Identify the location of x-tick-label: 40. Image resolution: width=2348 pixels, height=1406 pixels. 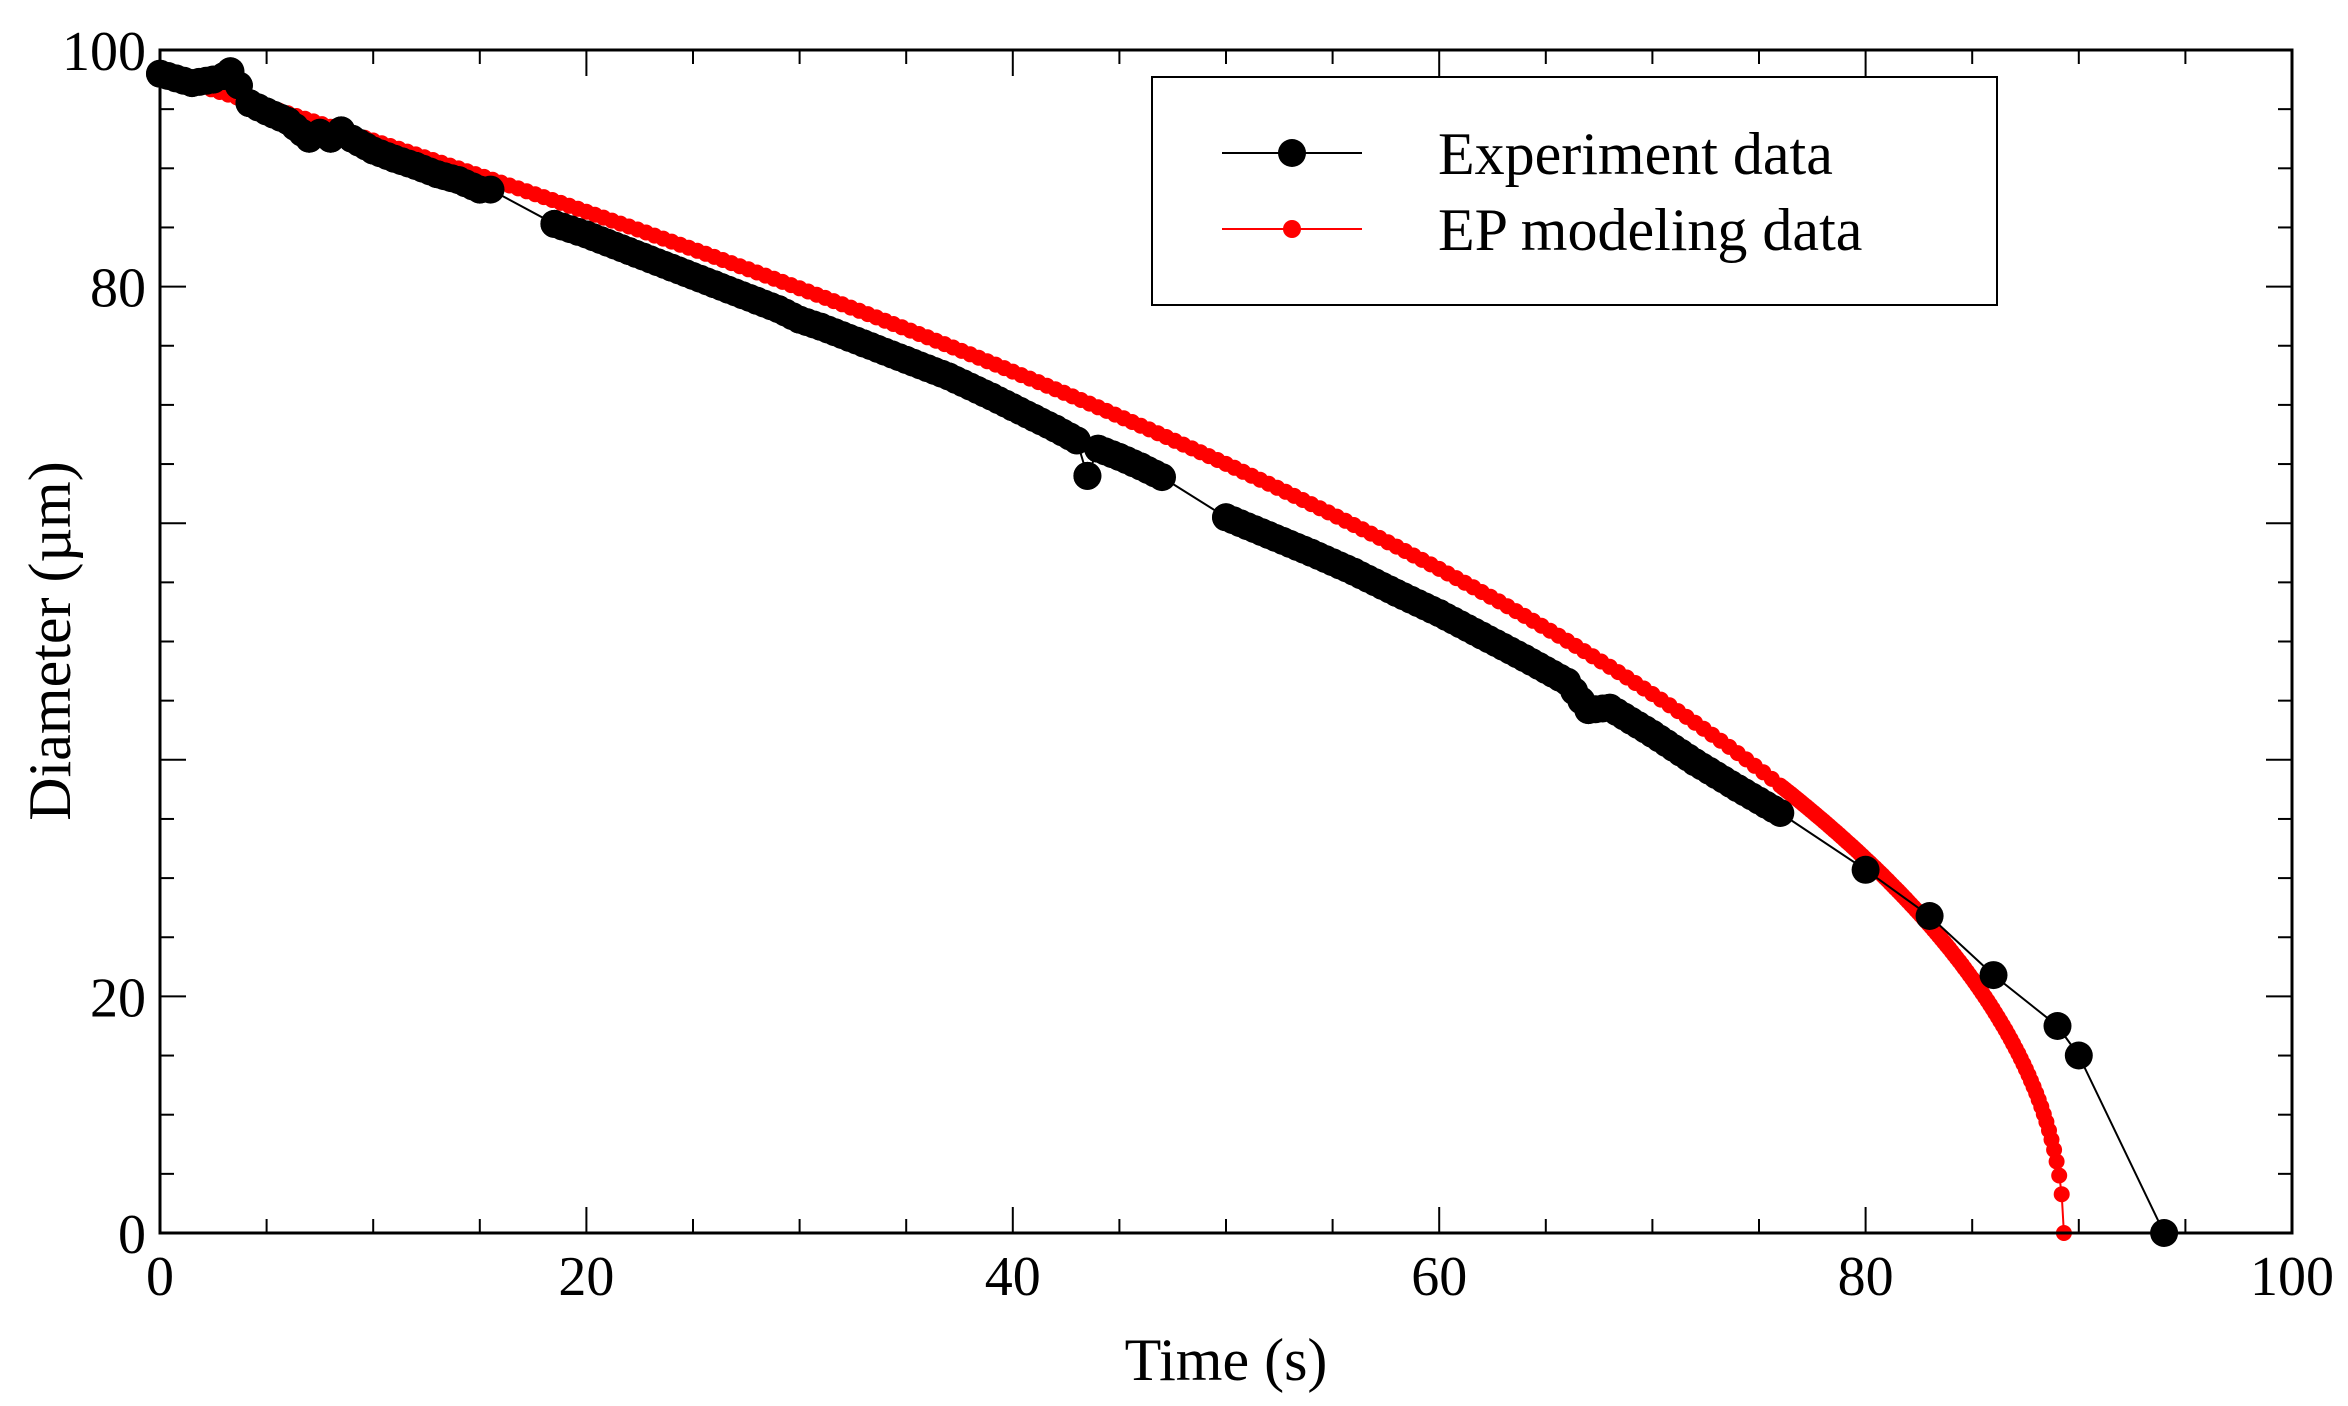
(1013, 1277).